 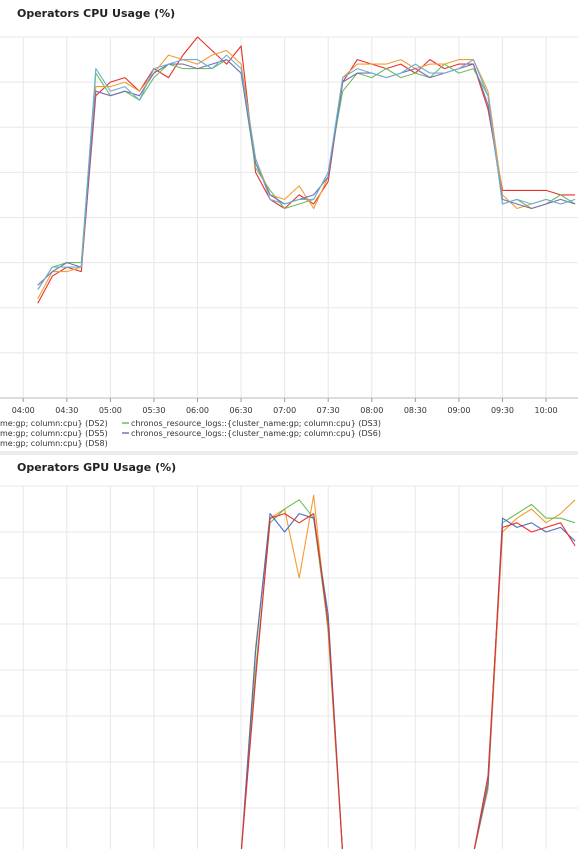 What do you see at coordinates (54, 423) in the screenshot?
I see `legend-entry: me:gp; column:cpu} (DS2)` at bounding box center [54, 423].